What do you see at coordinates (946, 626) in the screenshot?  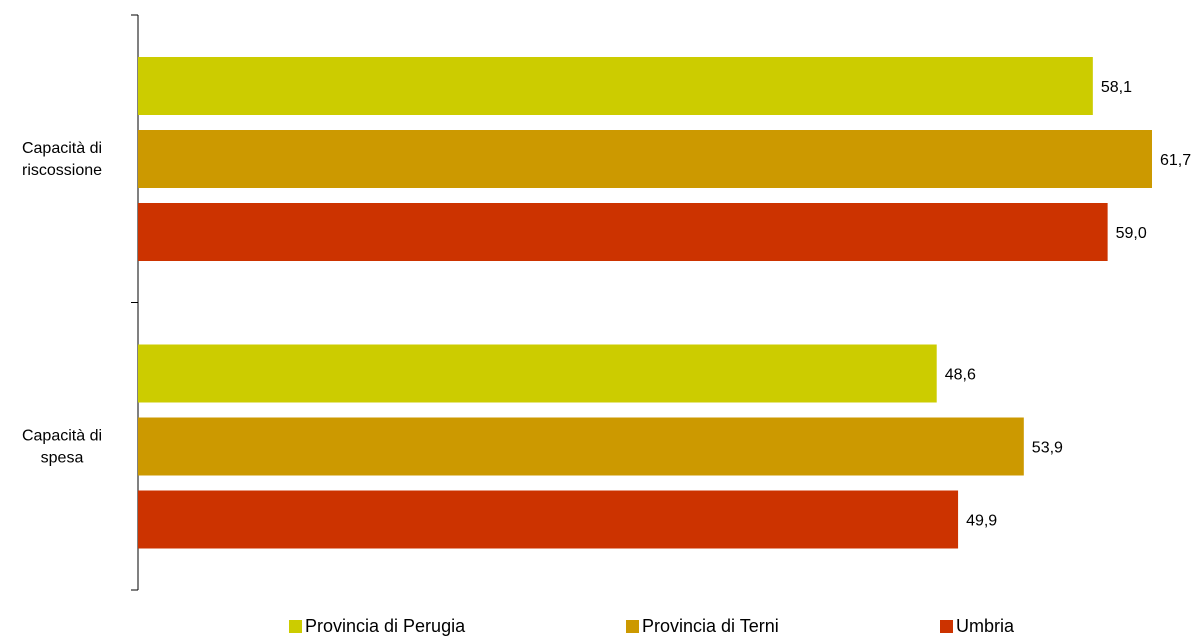 I see `legend-swatch-umbria` at bounding box center [946, 626].